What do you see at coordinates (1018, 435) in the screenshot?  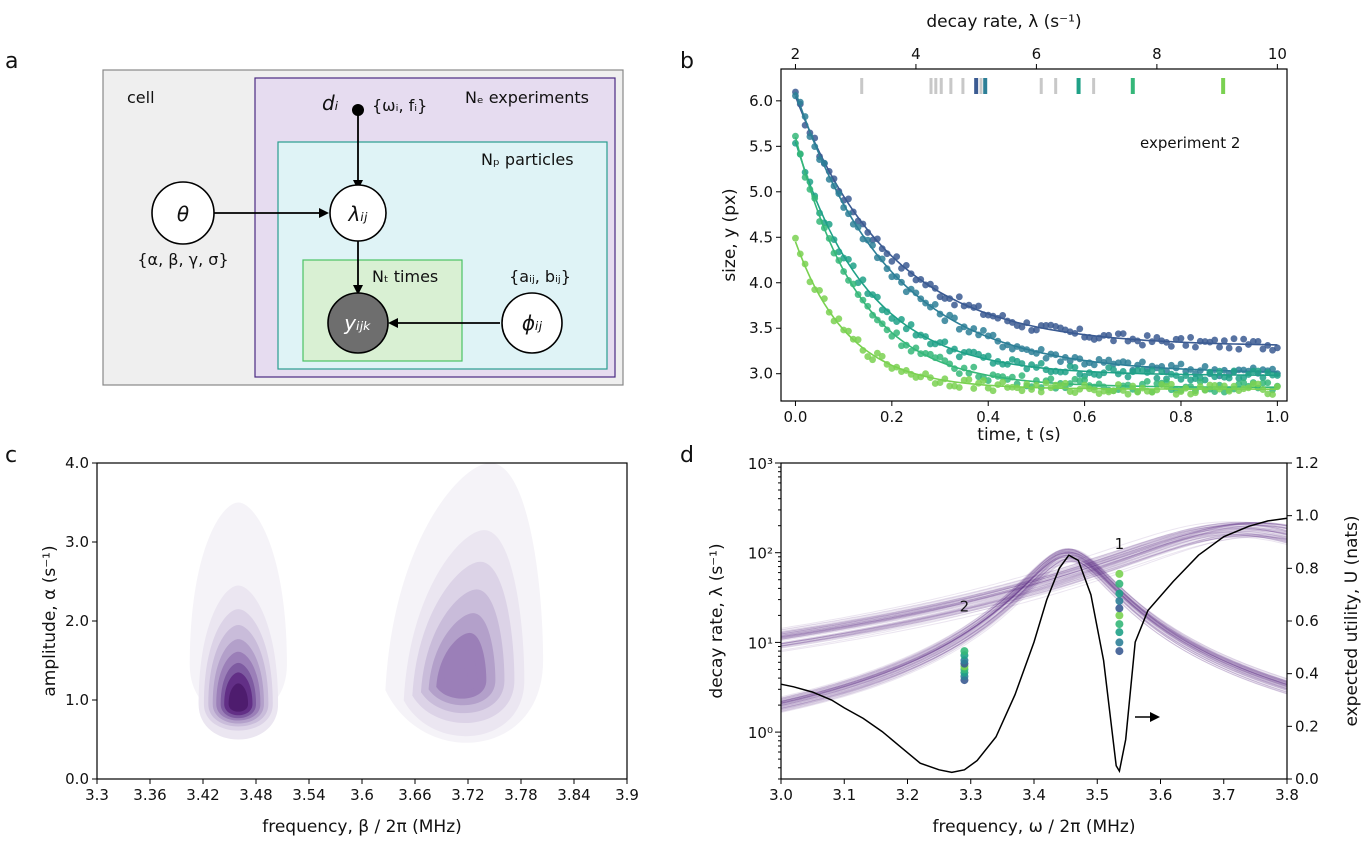 I see `x-axis-label: time, t (s)` at bounding box center [1018, 435].